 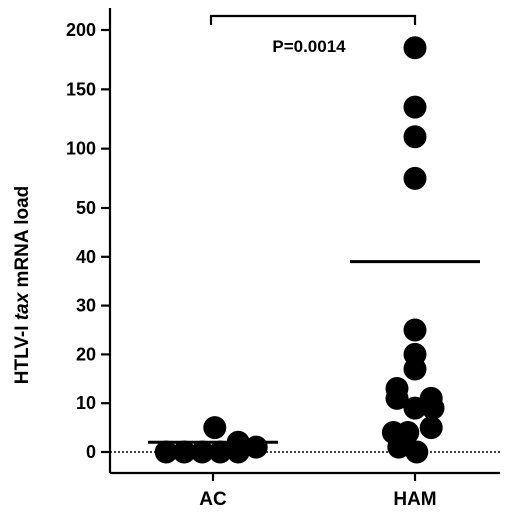 I want to click on y-axis-label-part-1: HTLV-I, so click(x=22, y=352).